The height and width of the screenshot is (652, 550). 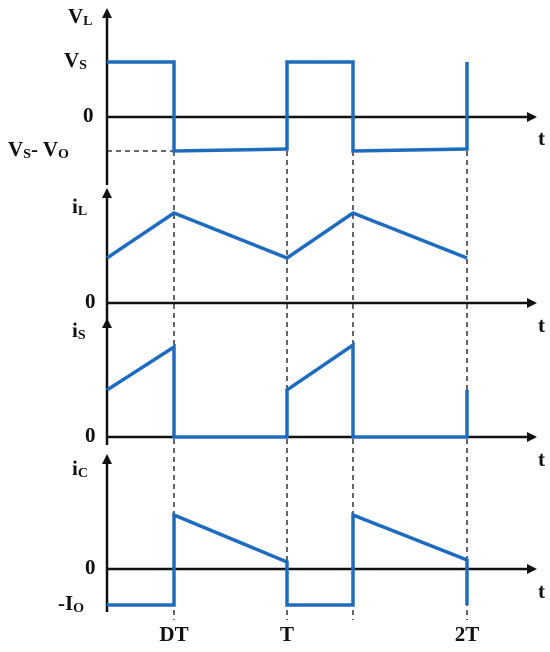 I want to click on level-label: -IO, so click(x=71, y=603).